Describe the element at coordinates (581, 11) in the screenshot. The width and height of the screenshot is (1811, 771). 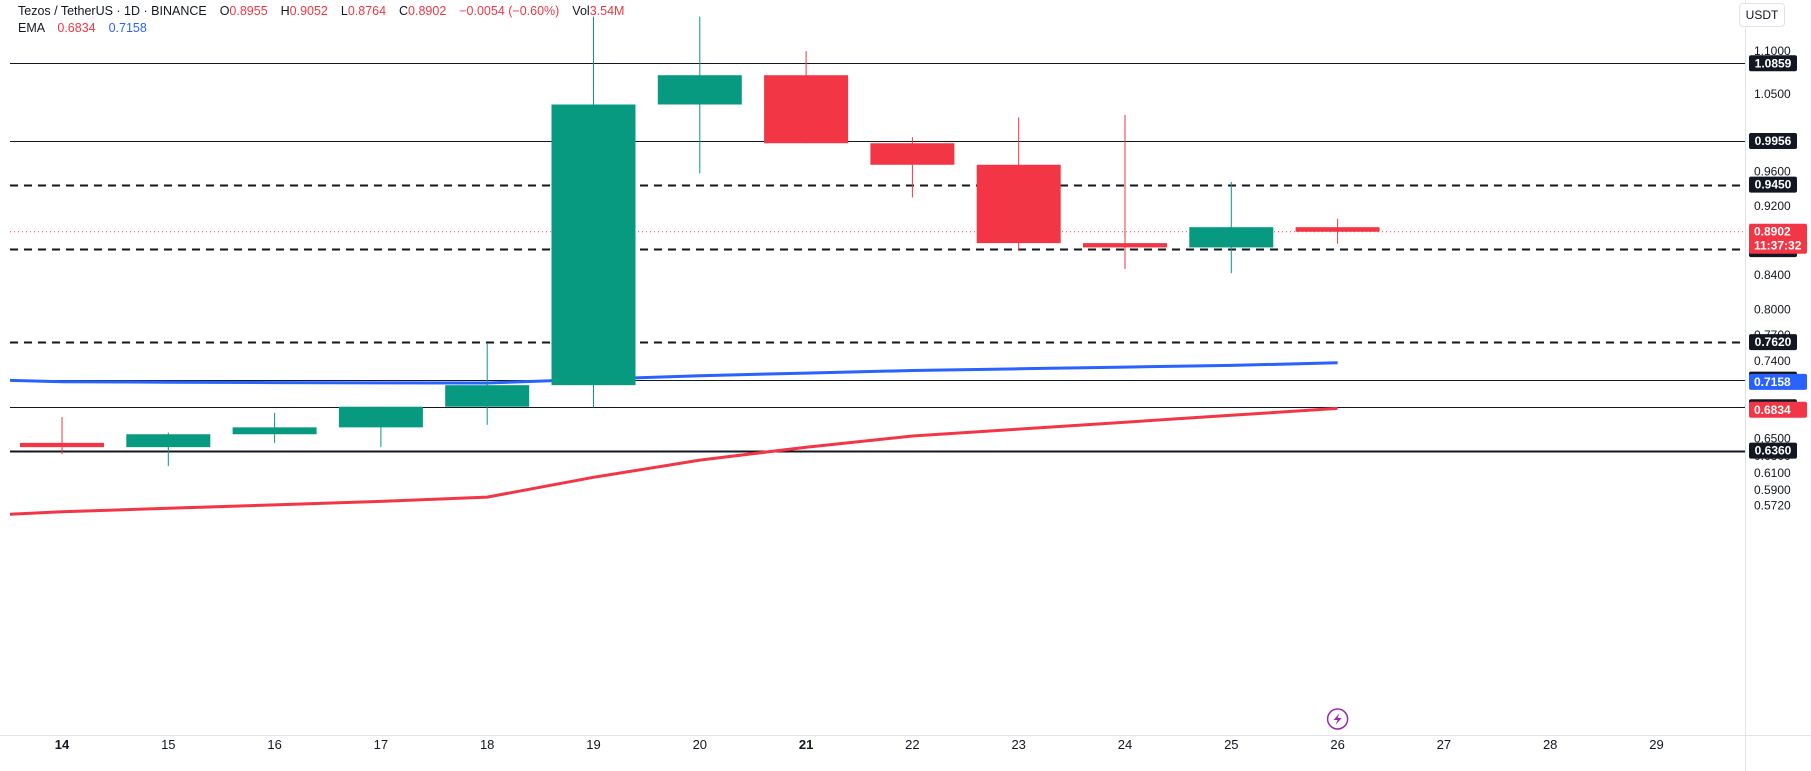
I see `volume-label: Vol` at that location.